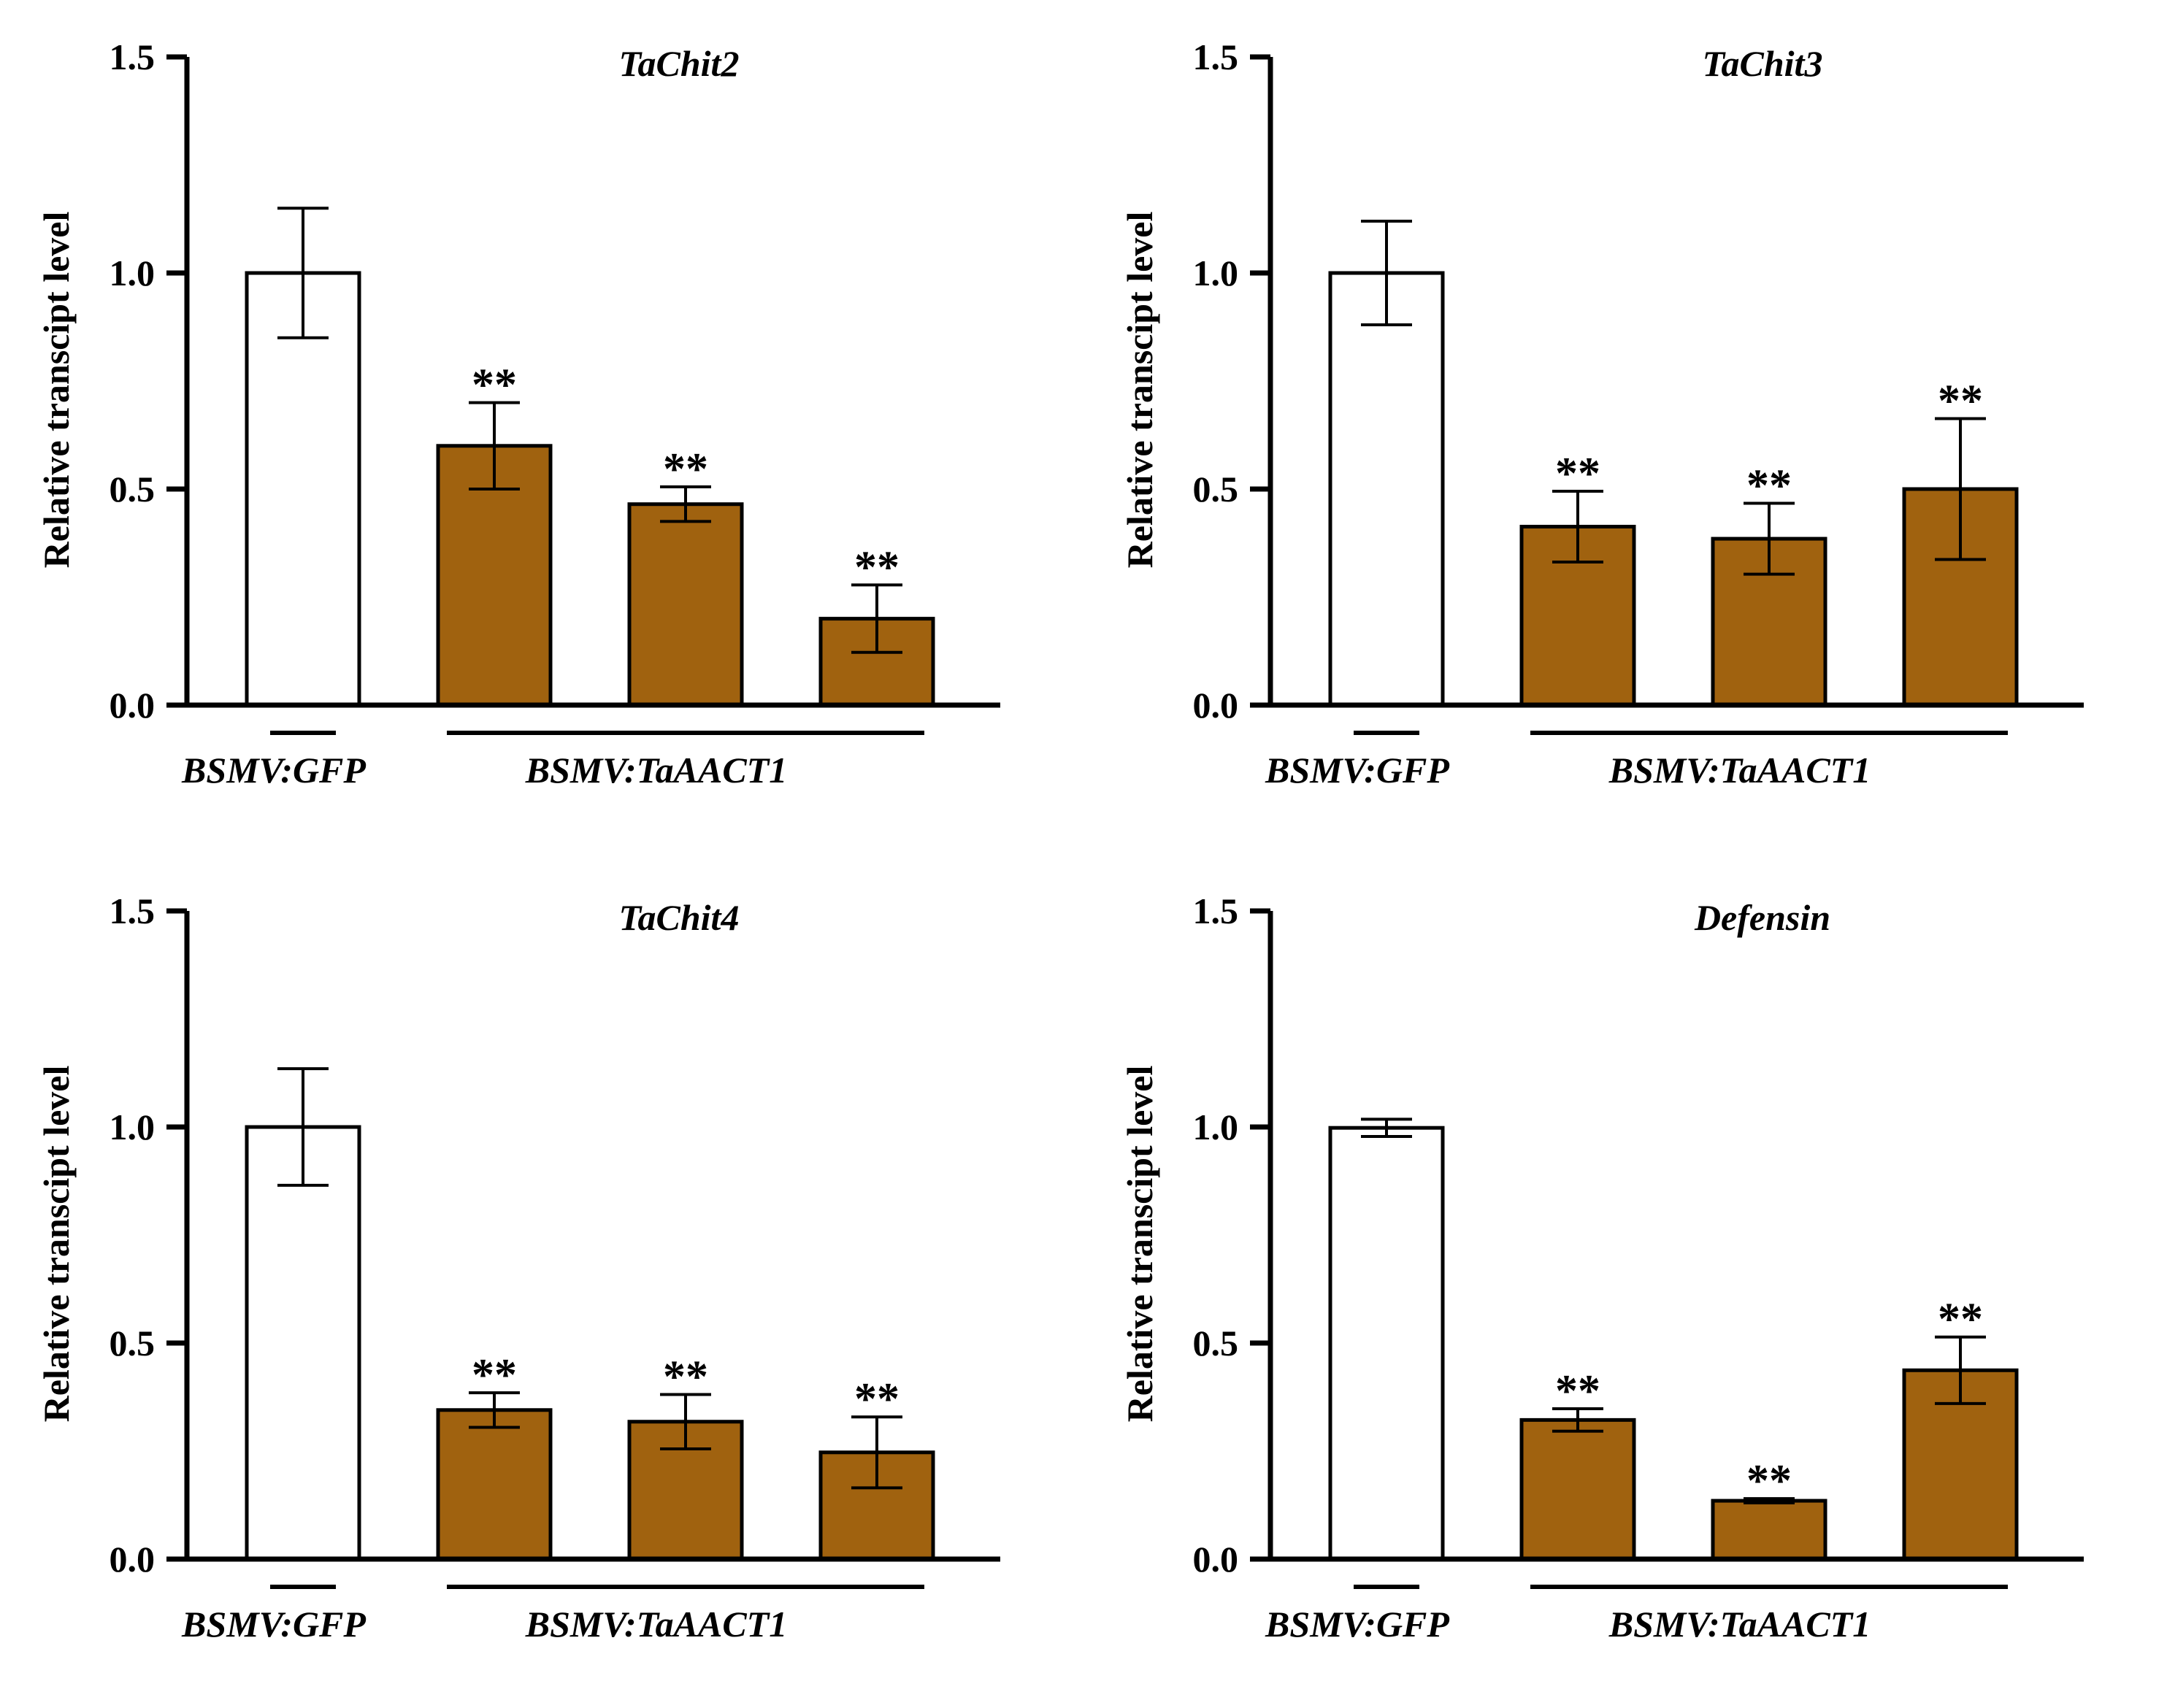 The width and height of the screenshot is (2167, 1708). Describe the element at coordinates (679, 917) in the screenshot. I see `chart-title: TaChit4` at that location.